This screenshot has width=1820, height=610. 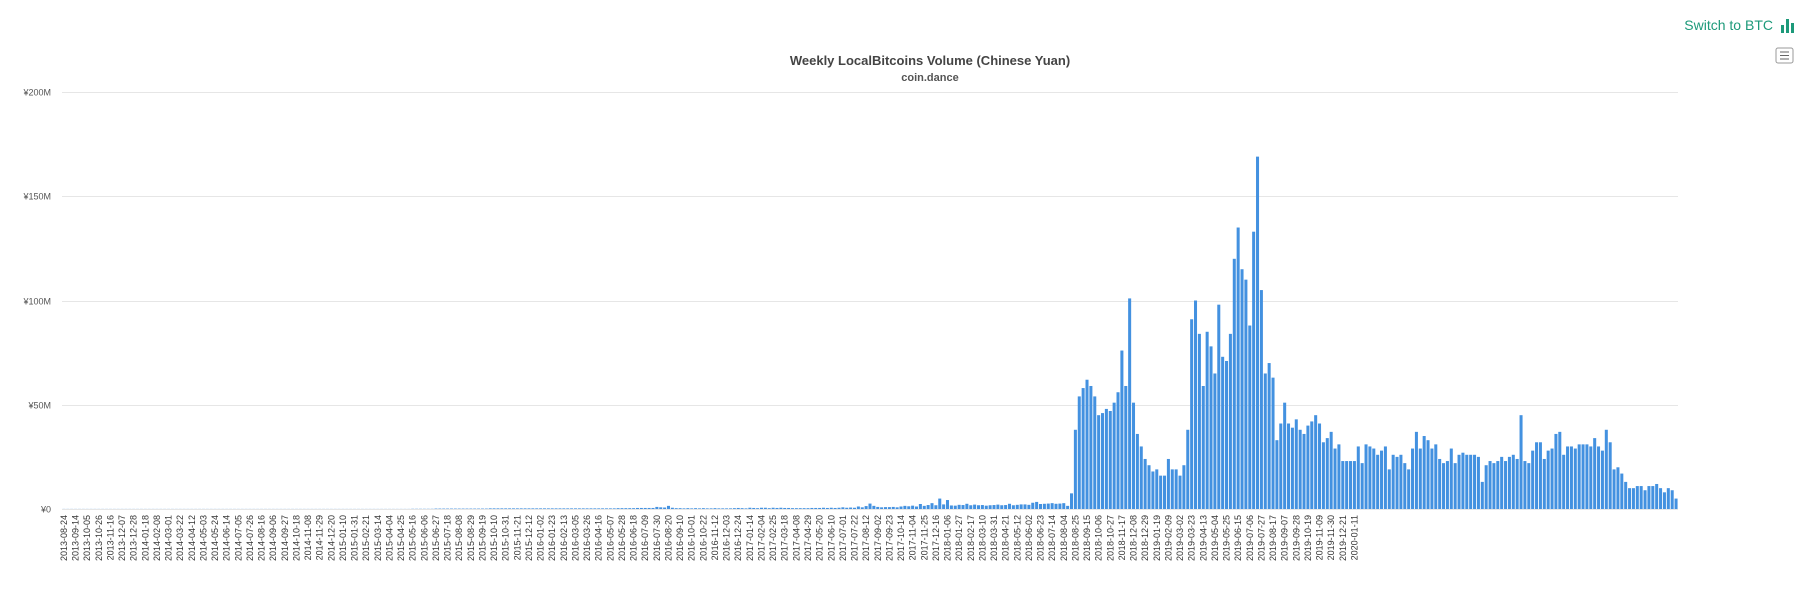 I want to click on chart-menu-button, so click(x=1784, y=55).